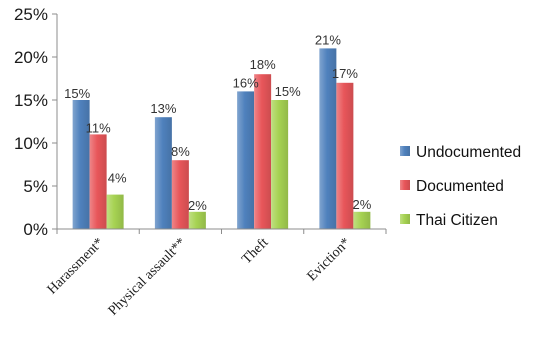 The height and width of the screenshot is (351, 541). What do you see at coordinates (76, 266) in the screenshot?
I see `x-tick-label: Harassment*` at bounding box center [76, 266].